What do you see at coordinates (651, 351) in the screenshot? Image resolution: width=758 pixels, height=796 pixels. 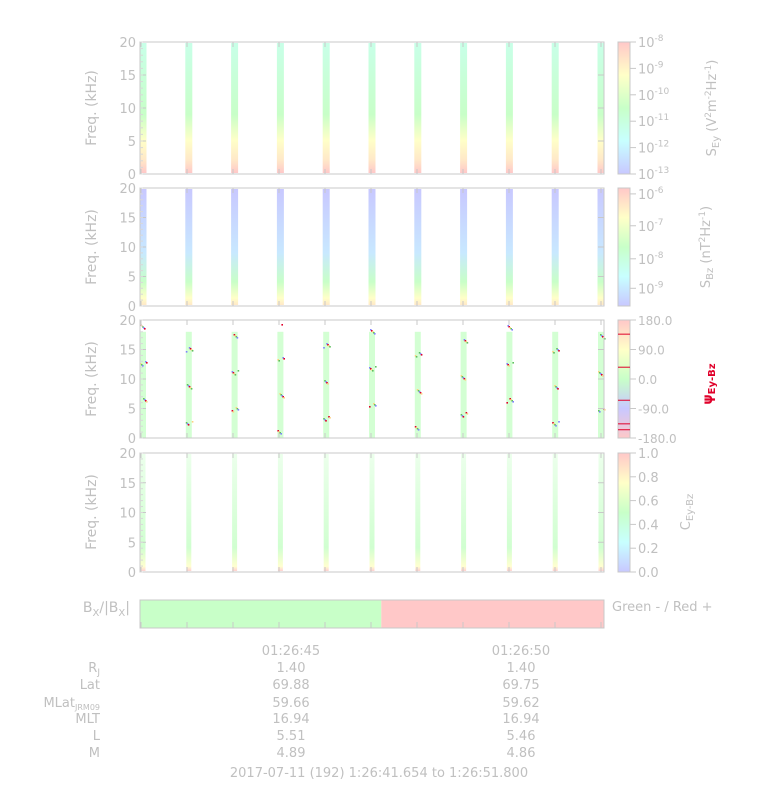 I see `colorbar-tick-label: 90.0` at bounding box center [651, 351].